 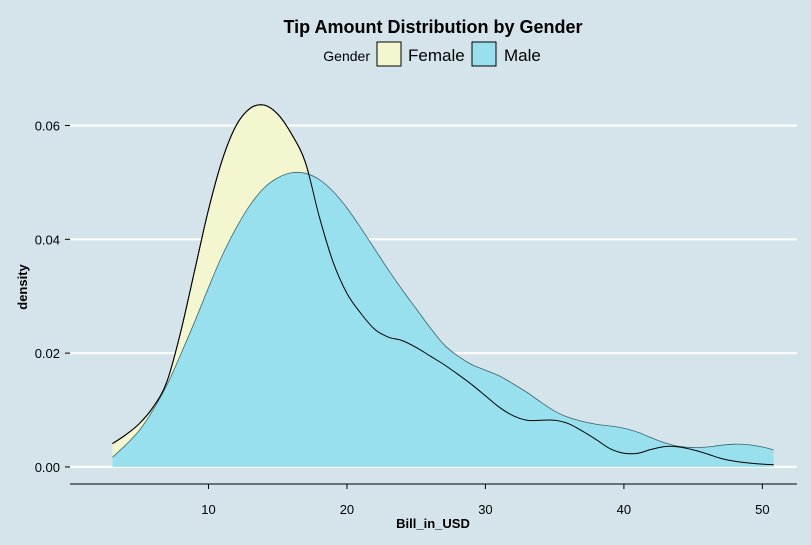 I want to click on x-tick-label-2: 30, so click(x=485, y=509).